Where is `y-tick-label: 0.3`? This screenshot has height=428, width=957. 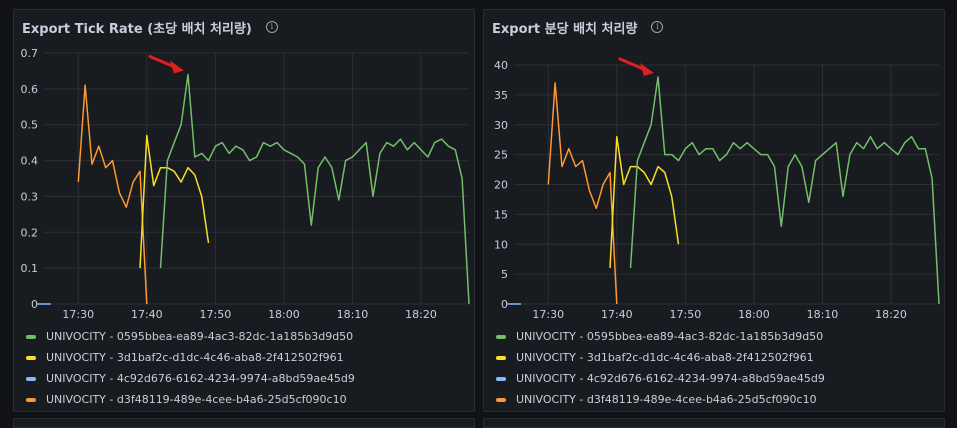
y-tick-label: 0.3 is located at coordinates (30, 196).